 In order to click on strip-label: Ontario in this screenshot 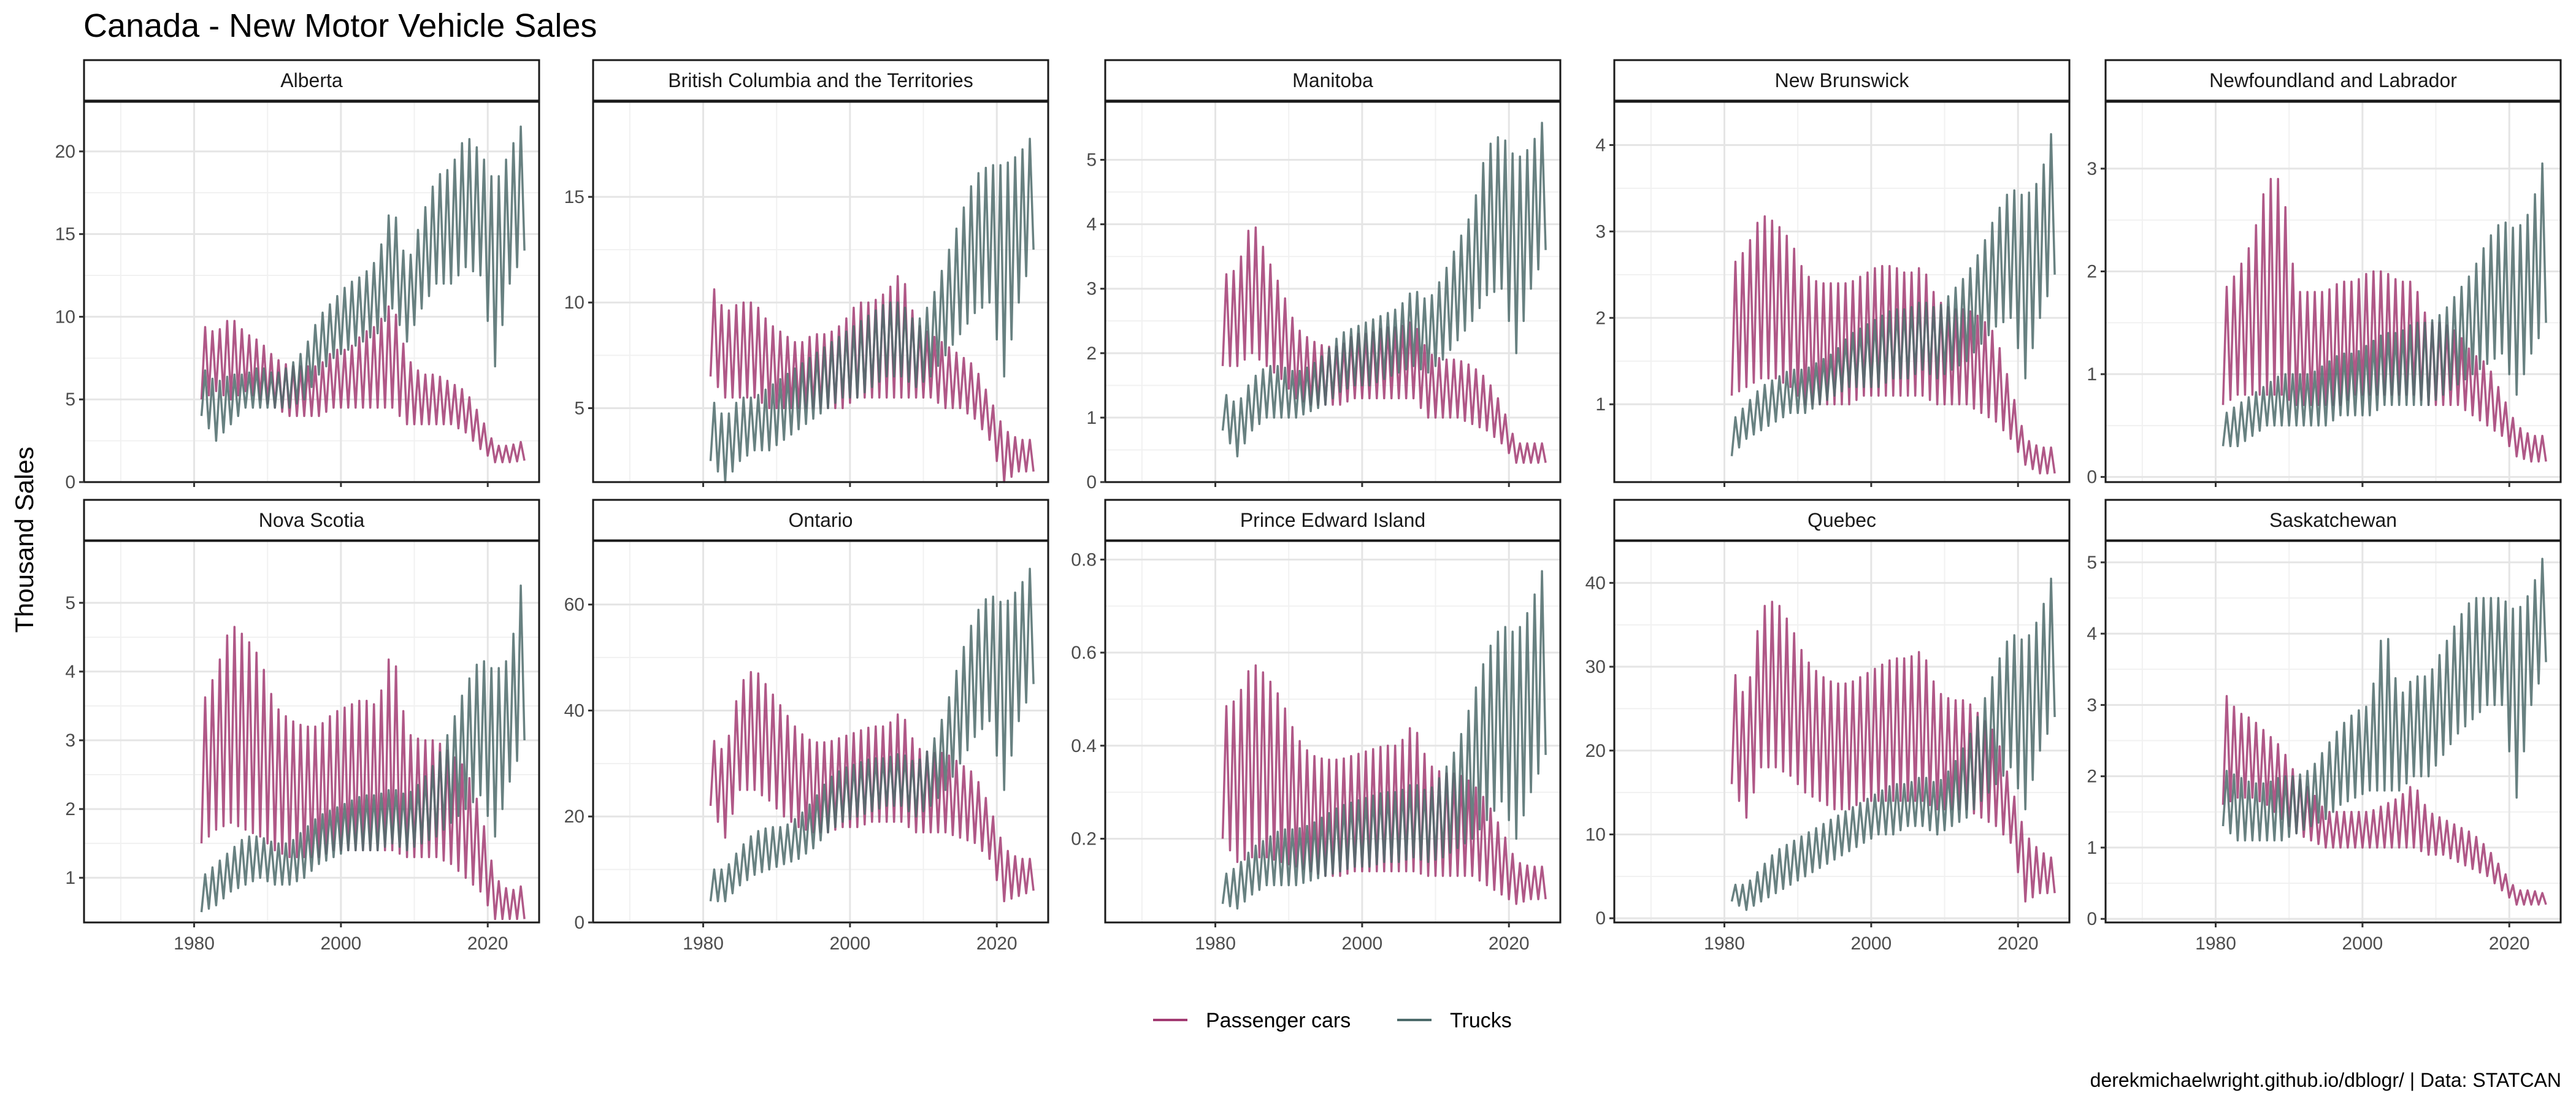, I will do `click(821, 520)`.